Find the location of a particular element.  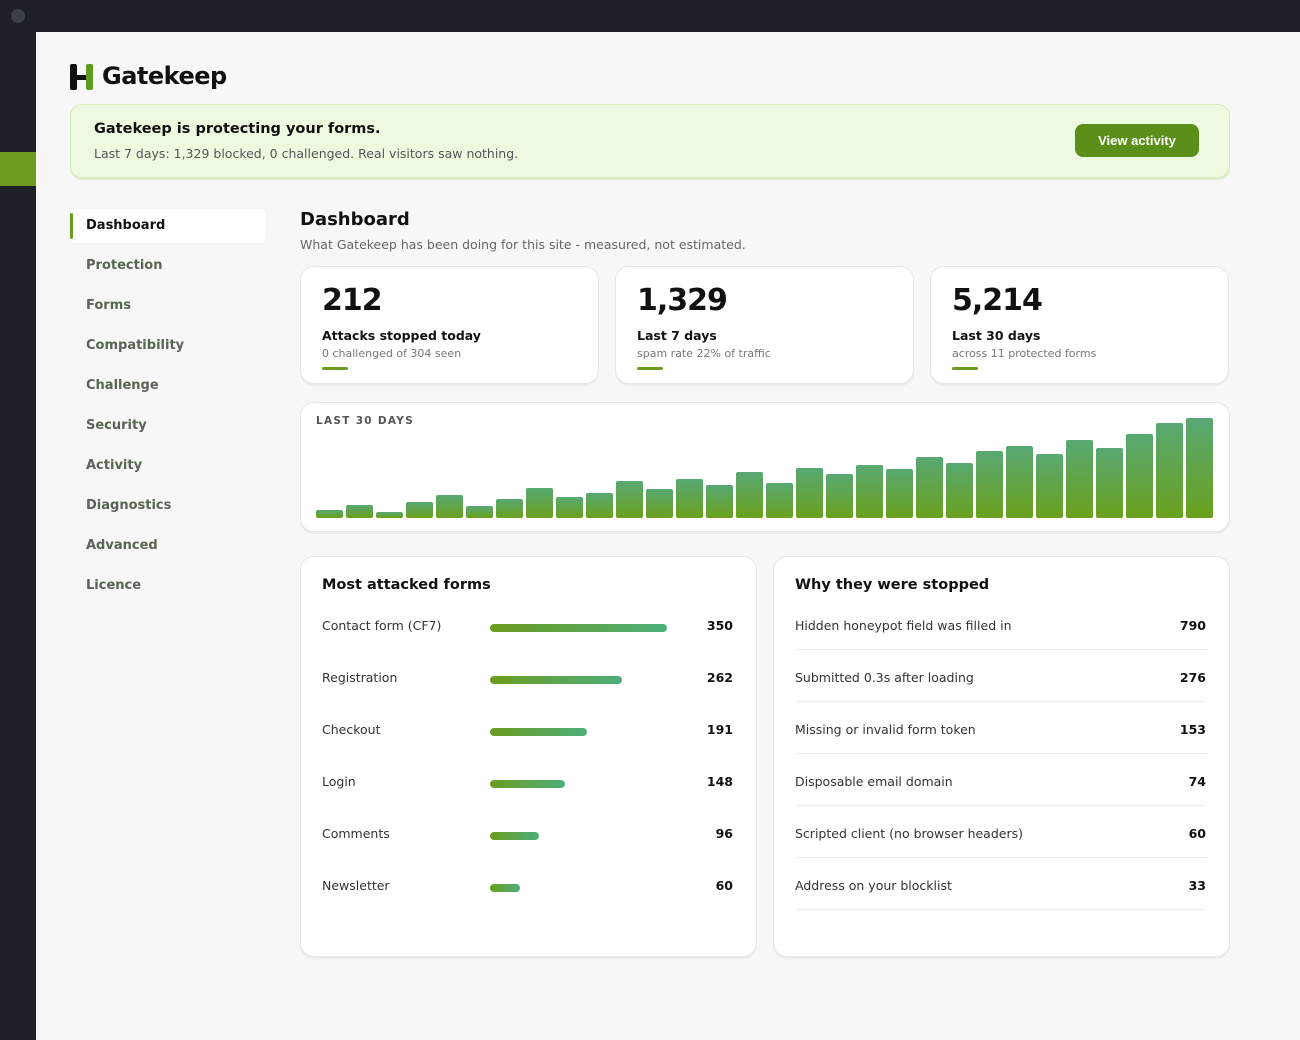

nav-item-activity: Activity is located at coordinates (114, 465).